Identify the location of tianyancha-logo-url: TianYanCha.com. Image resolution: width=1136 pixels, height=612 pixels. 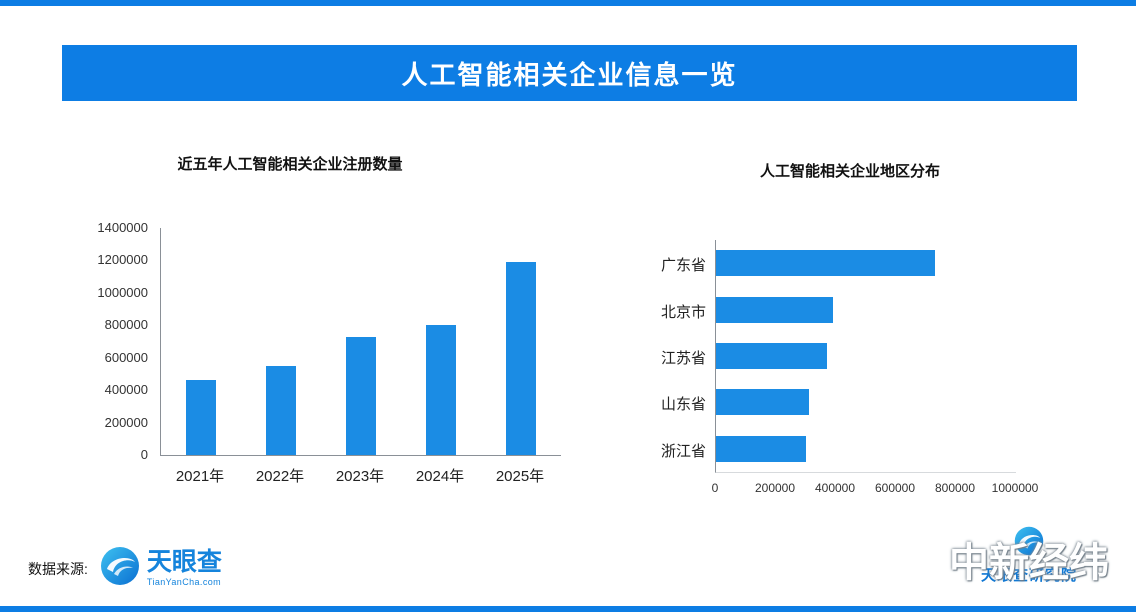
(184, 582).